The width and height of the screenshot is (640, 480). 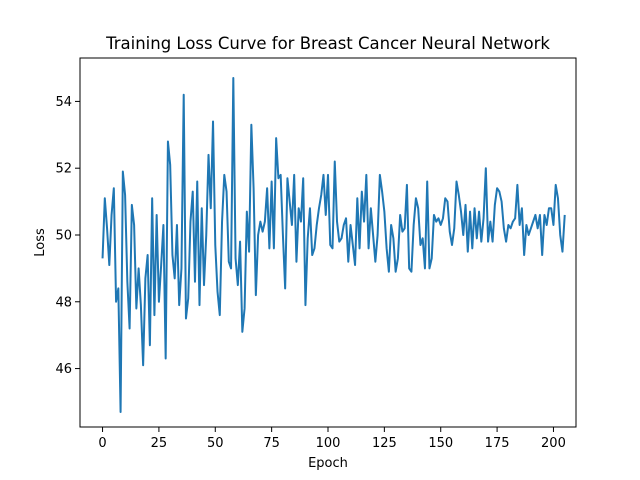 I want to click on x-tick-label: 75, so click(x=271, y=443).